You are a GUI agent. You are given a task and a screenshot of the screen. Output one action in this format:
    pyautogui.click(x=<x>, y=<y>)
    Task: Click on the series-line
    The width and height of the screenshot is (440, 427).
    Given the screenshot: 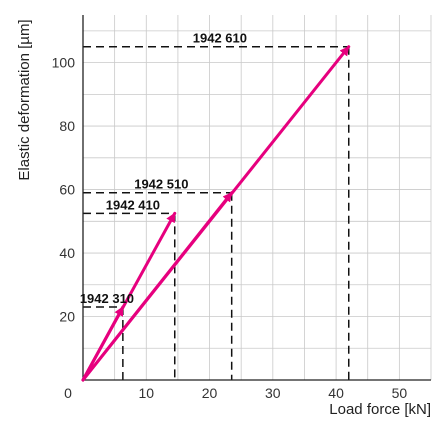 What is the action you would take?
    pyautogui.click(x=129, y=296)
    